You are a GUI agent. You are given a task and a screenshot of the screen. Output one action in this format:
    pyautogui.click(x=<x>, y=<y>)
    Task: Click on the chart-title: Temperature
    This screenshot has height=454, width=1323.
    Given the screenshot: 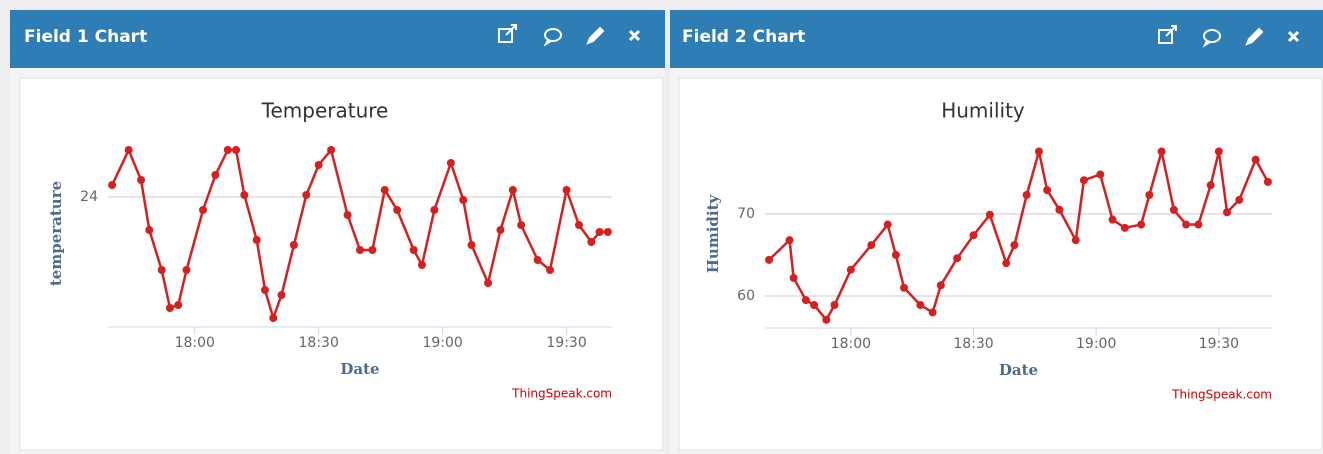 What is the action you would take?
    pyautogui.click(x=325, y=111)
    